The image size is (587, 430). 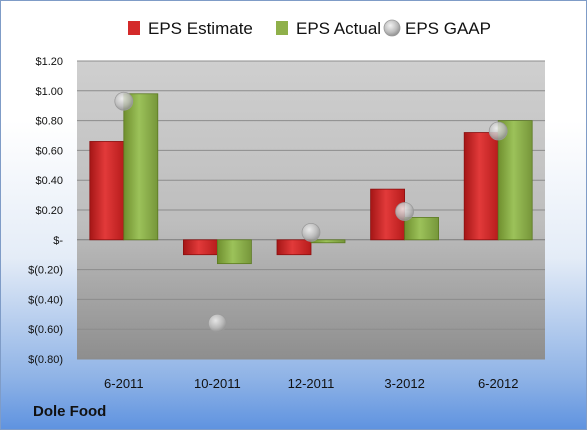 What do you see at coordinates (70, 411) in the screenshot?
I see `company-label: Dole Food` at bounding box center [70, 411].